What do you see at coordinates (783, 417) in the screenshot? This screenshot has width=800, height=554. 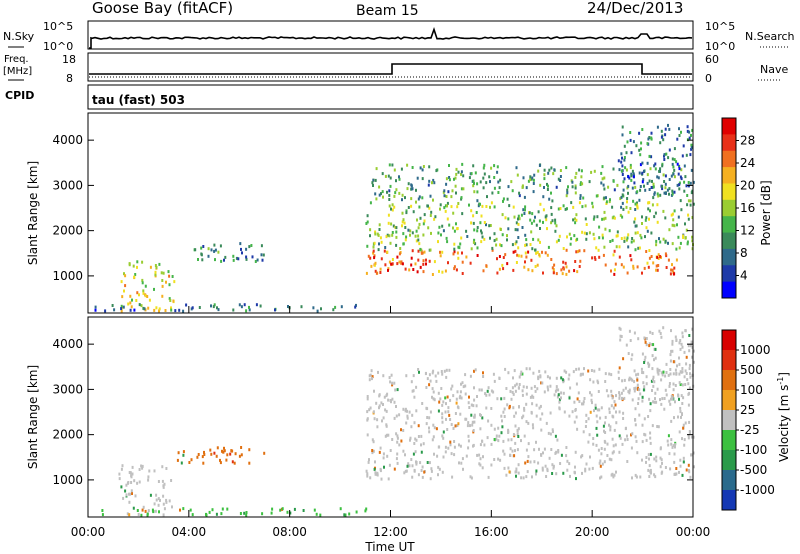 I see `velocity-colorbar-label: Velocity [m s-1]` at bounding box center [783, 417].